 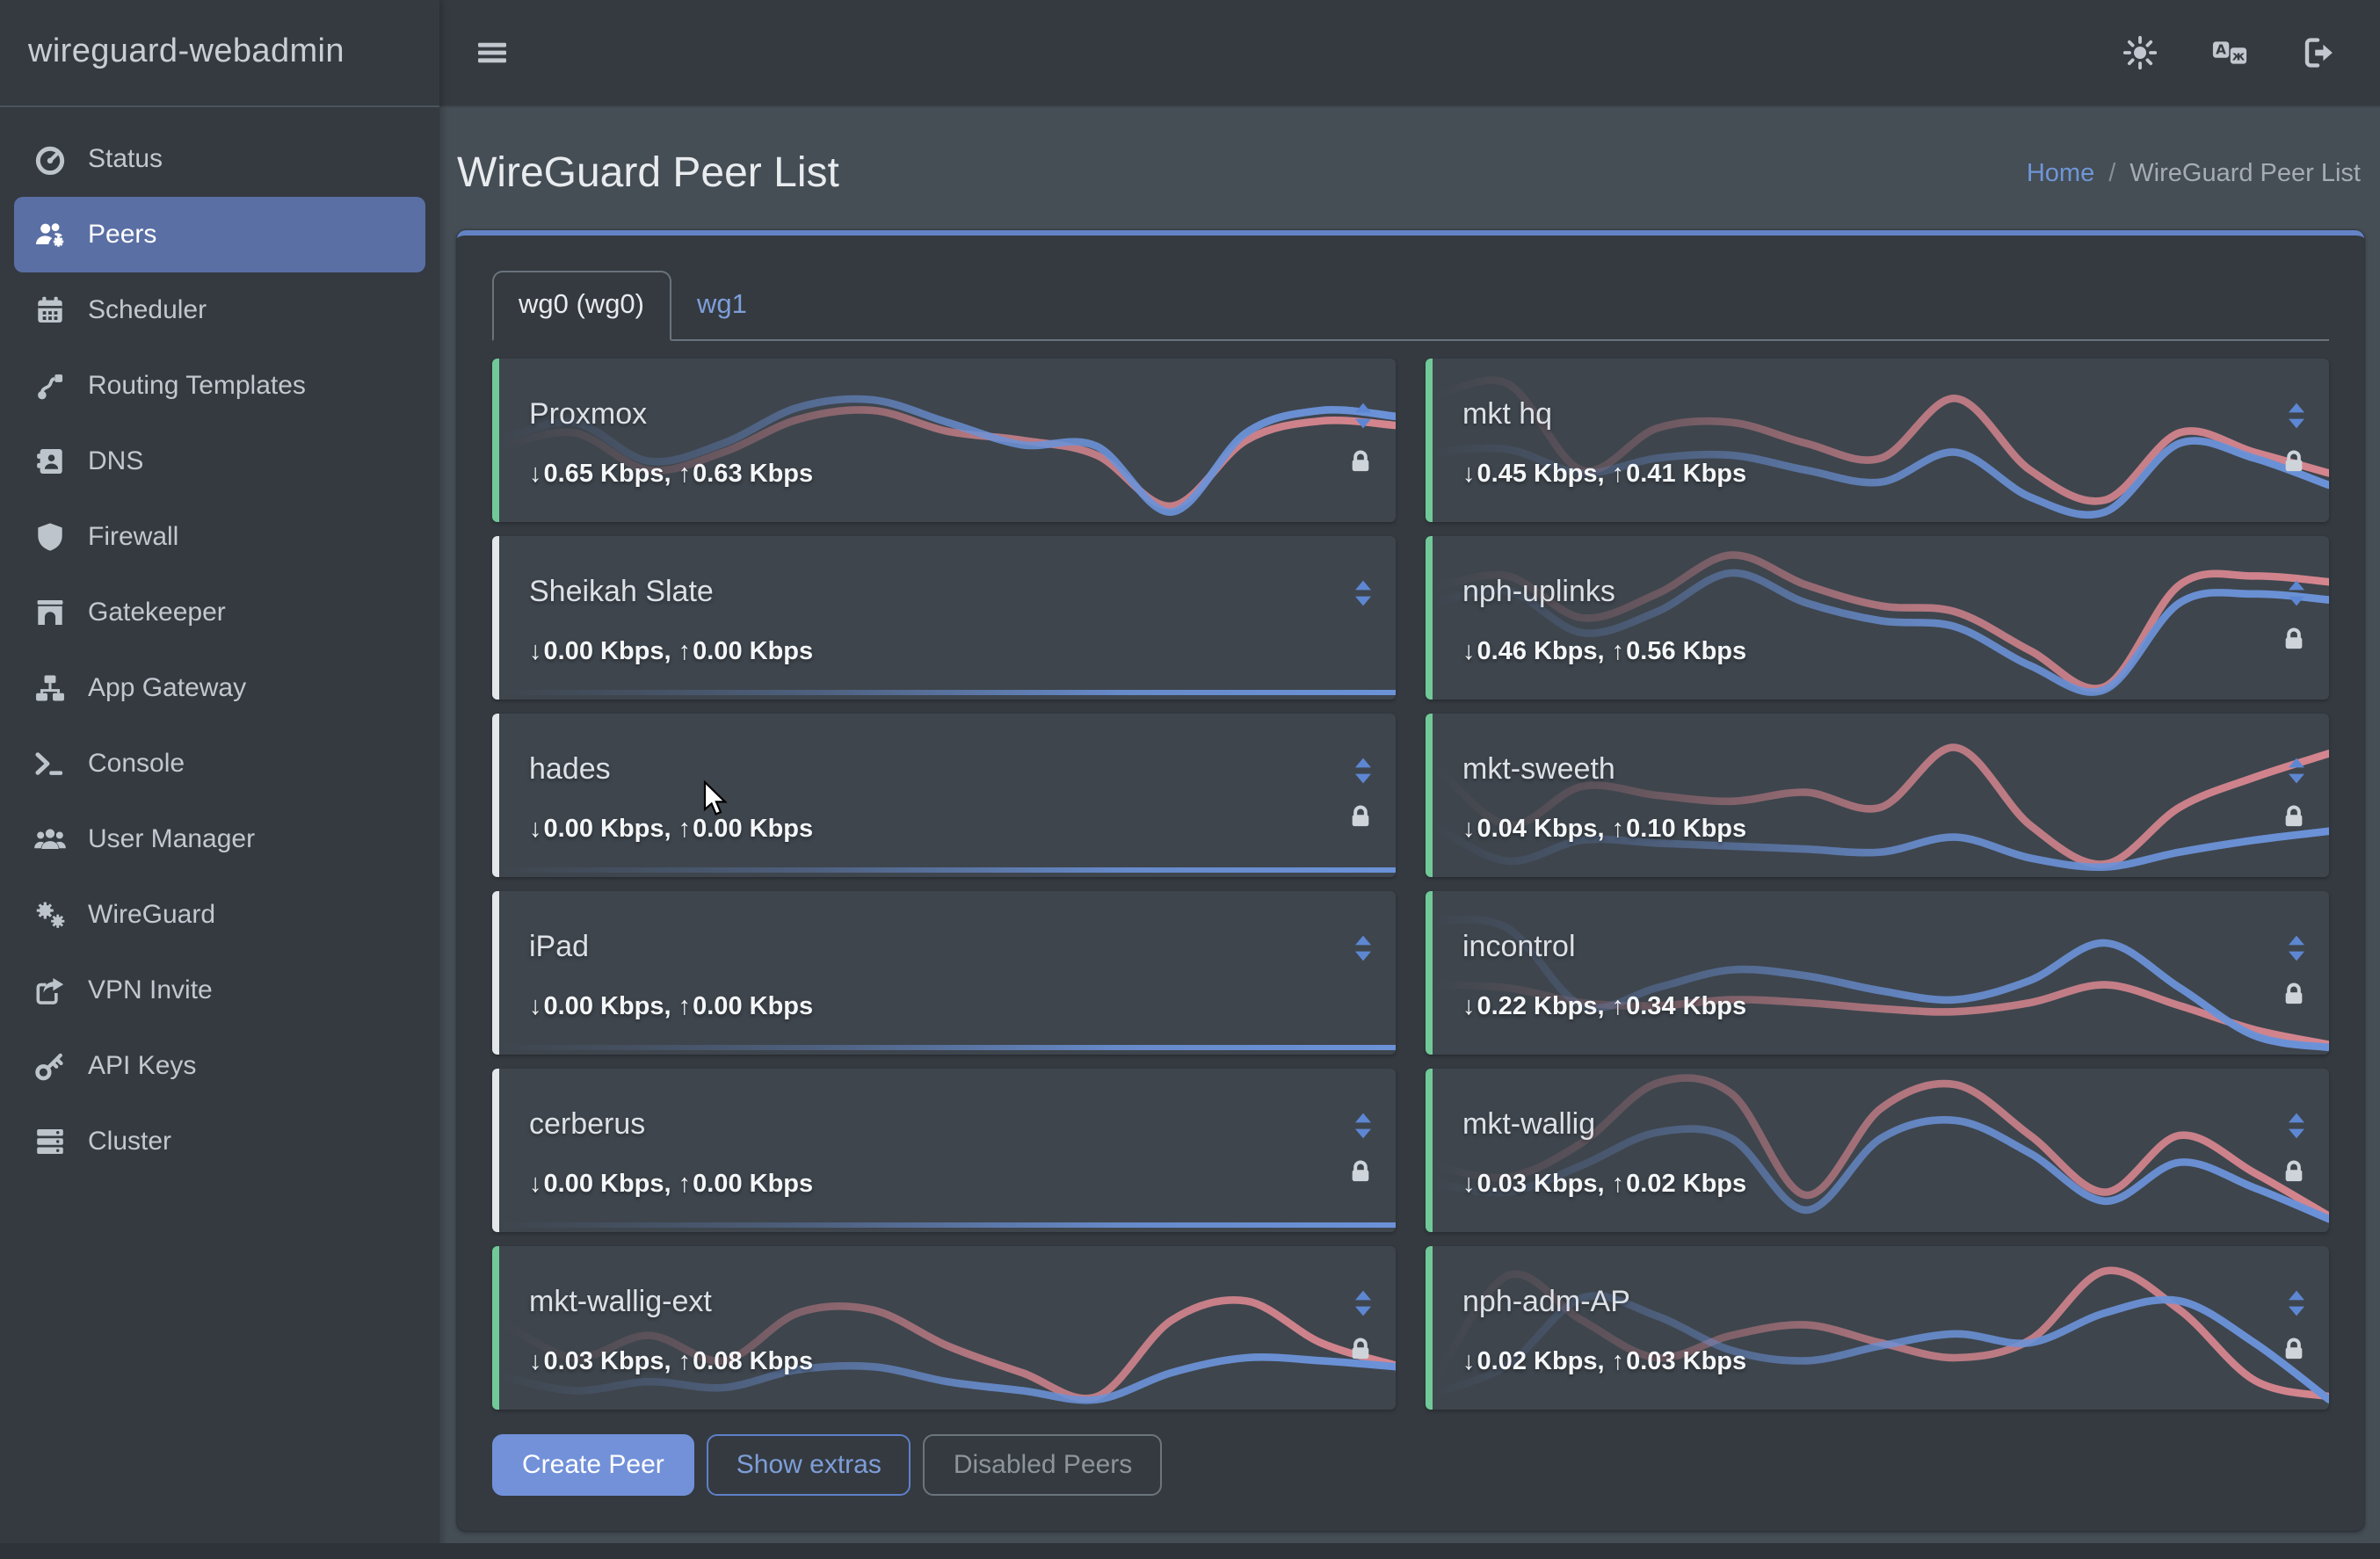 I want to click on peer-name: Proxmox, so click(x=588, y=414).